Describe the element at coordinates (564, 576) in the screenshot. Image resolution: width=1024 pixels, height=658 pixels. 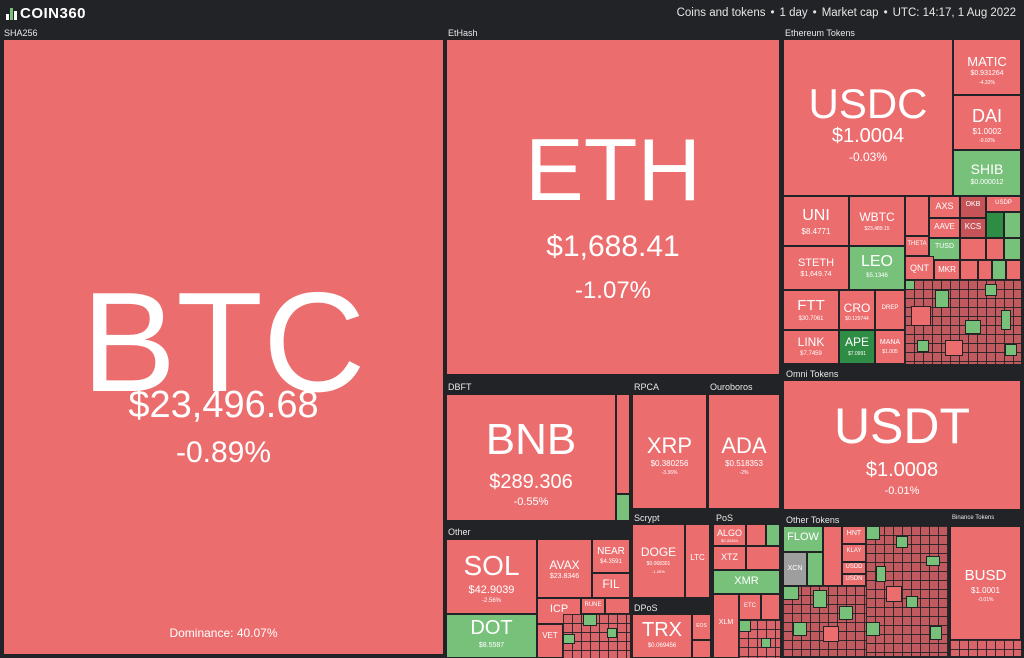
I see `tile-price: $23.8346` at that location.